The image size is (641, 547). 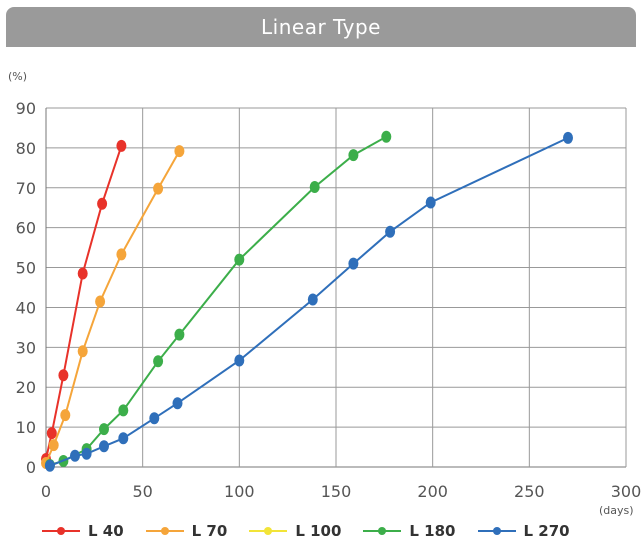 I want to click on x-tick-label: 100, so click(x=239, y=491).